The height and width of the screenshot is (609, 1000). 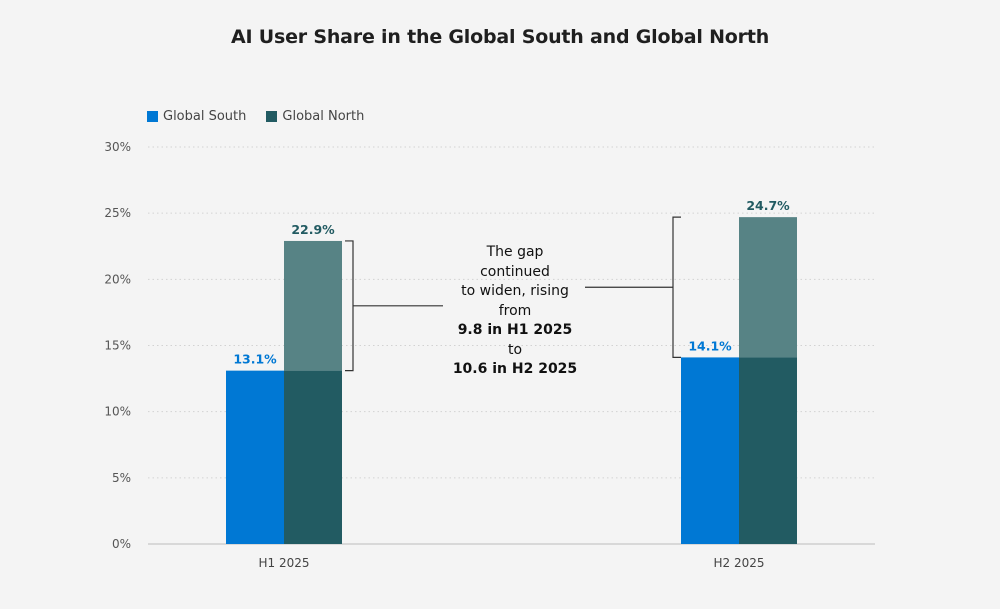 I want to click on annotation-bold-h2: 10.6 in H2 2025, so click(x=515, y=369).